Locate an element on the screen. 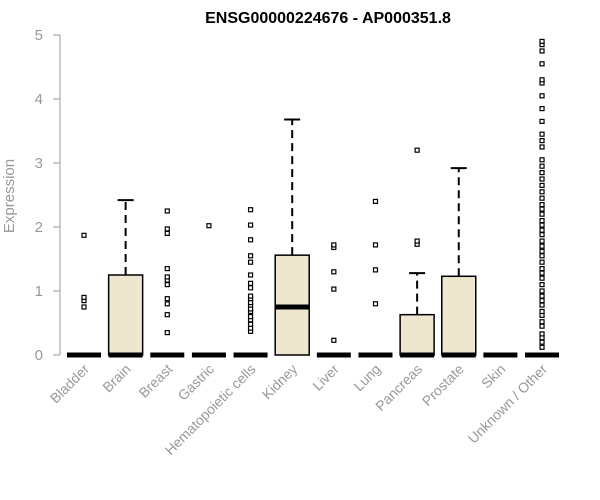 The height and width of the screenshot is (500, 600). x-category-label: Breast is located at coordinates (155, 381).